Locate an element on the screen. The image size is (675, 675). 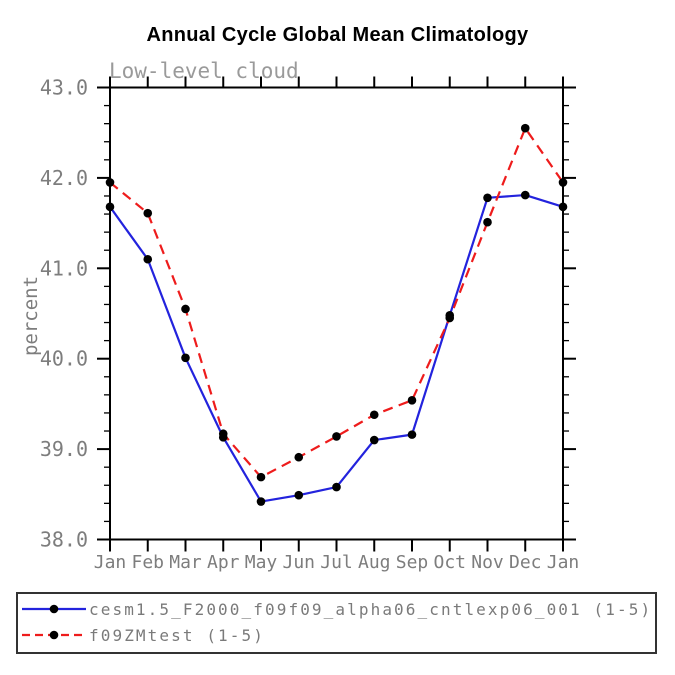
legend-line-sample-red is located at coordinates (54, 635).